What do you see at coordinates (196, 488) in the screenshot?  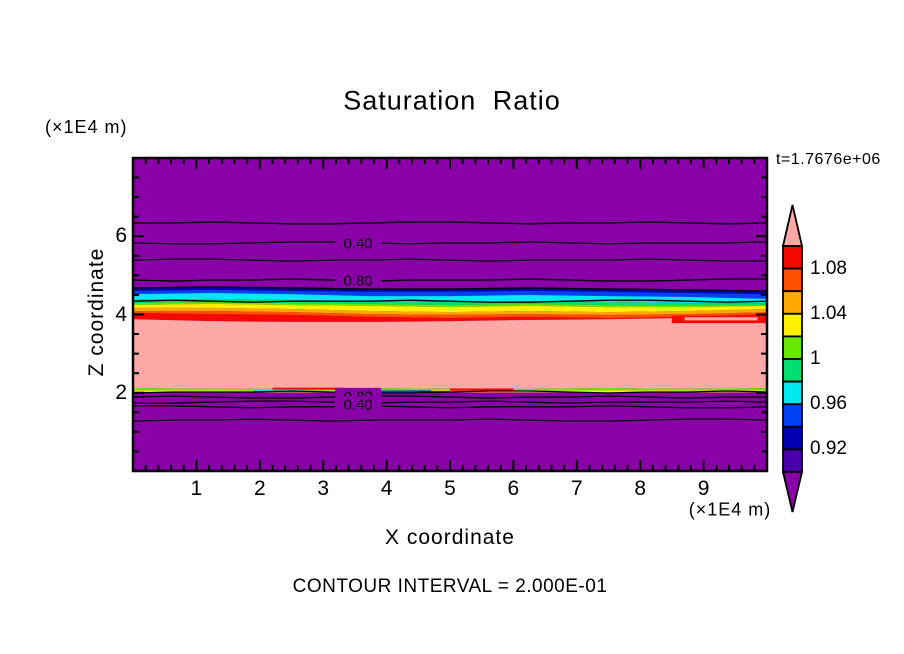 I see `x-tick-label-1: 1` at bounding box center [196, 488].